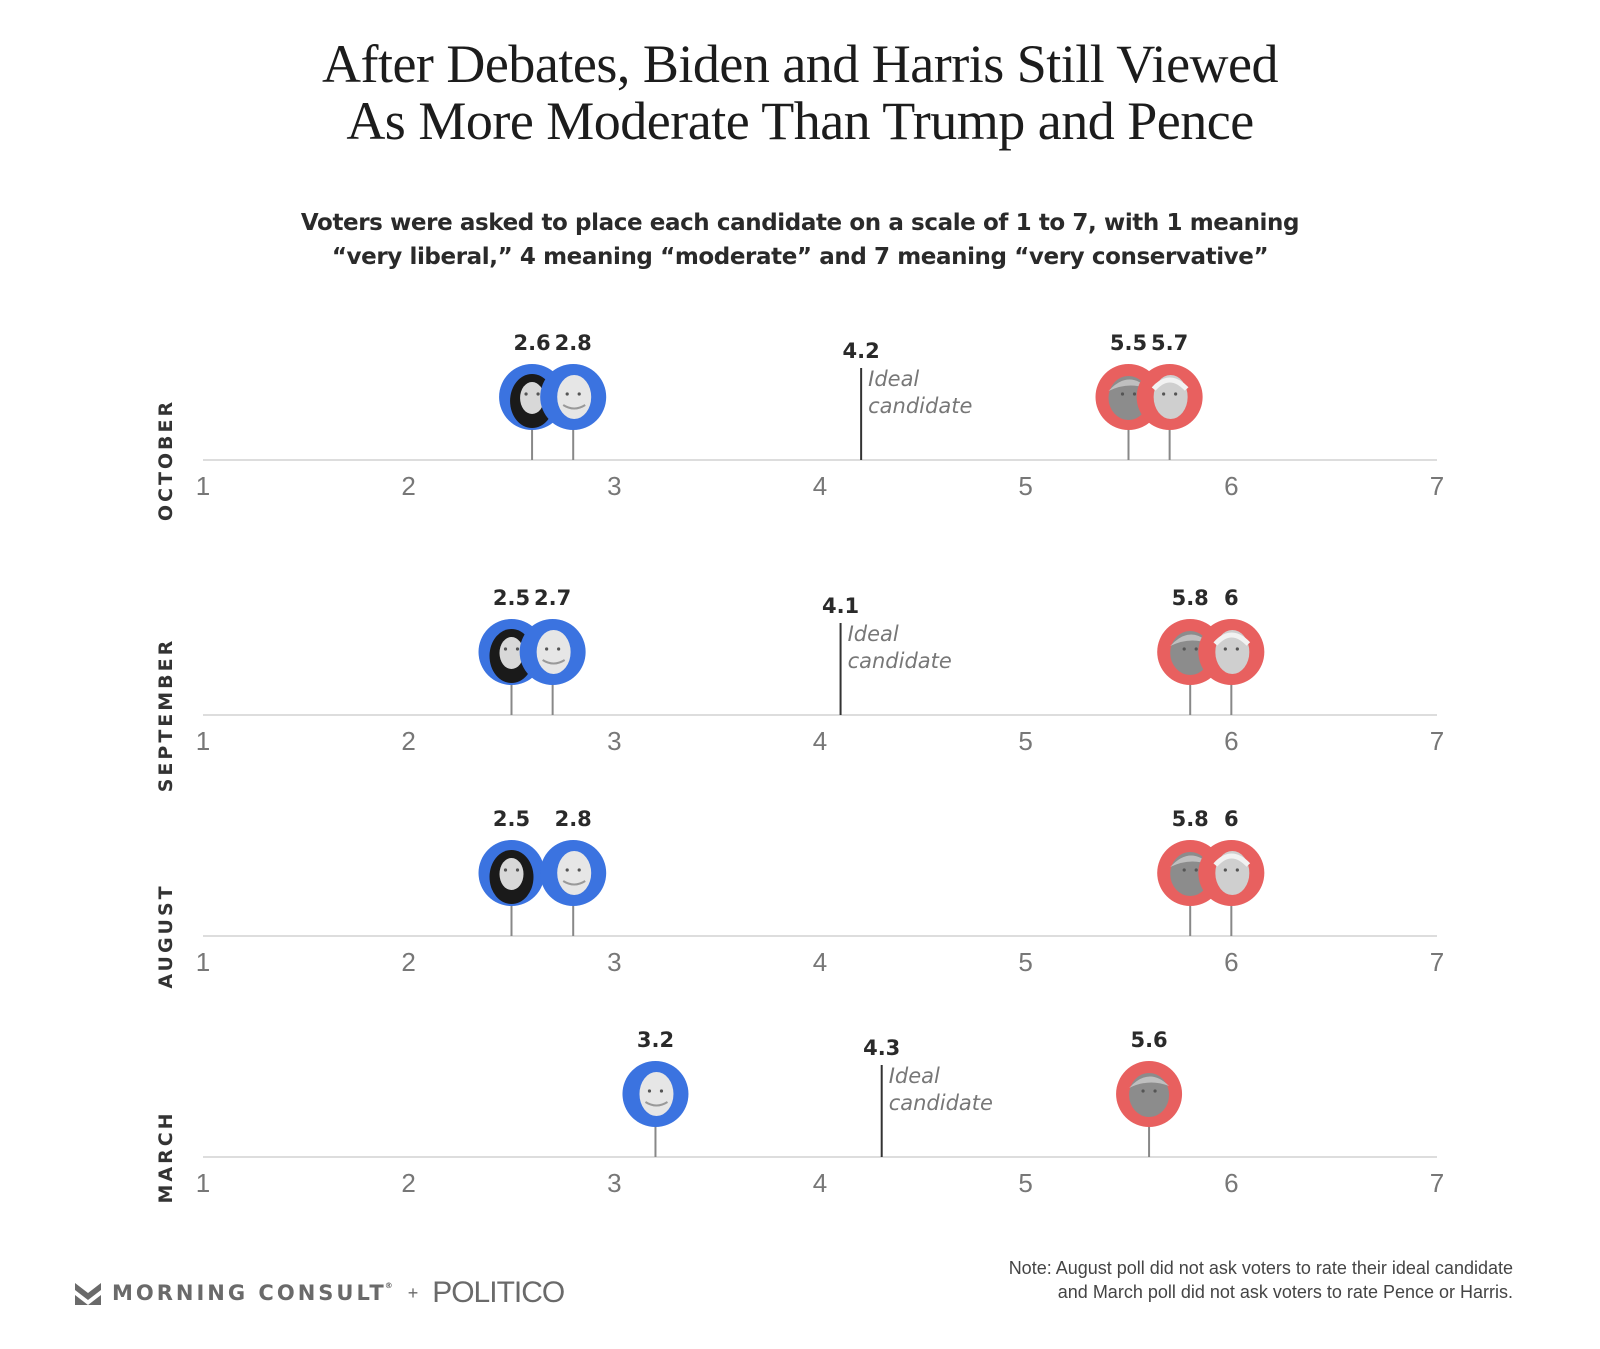  Describe the element at coordinates (1148, 1040) in the screenshot. I see `candidate-value-label: 5.6` at that location.